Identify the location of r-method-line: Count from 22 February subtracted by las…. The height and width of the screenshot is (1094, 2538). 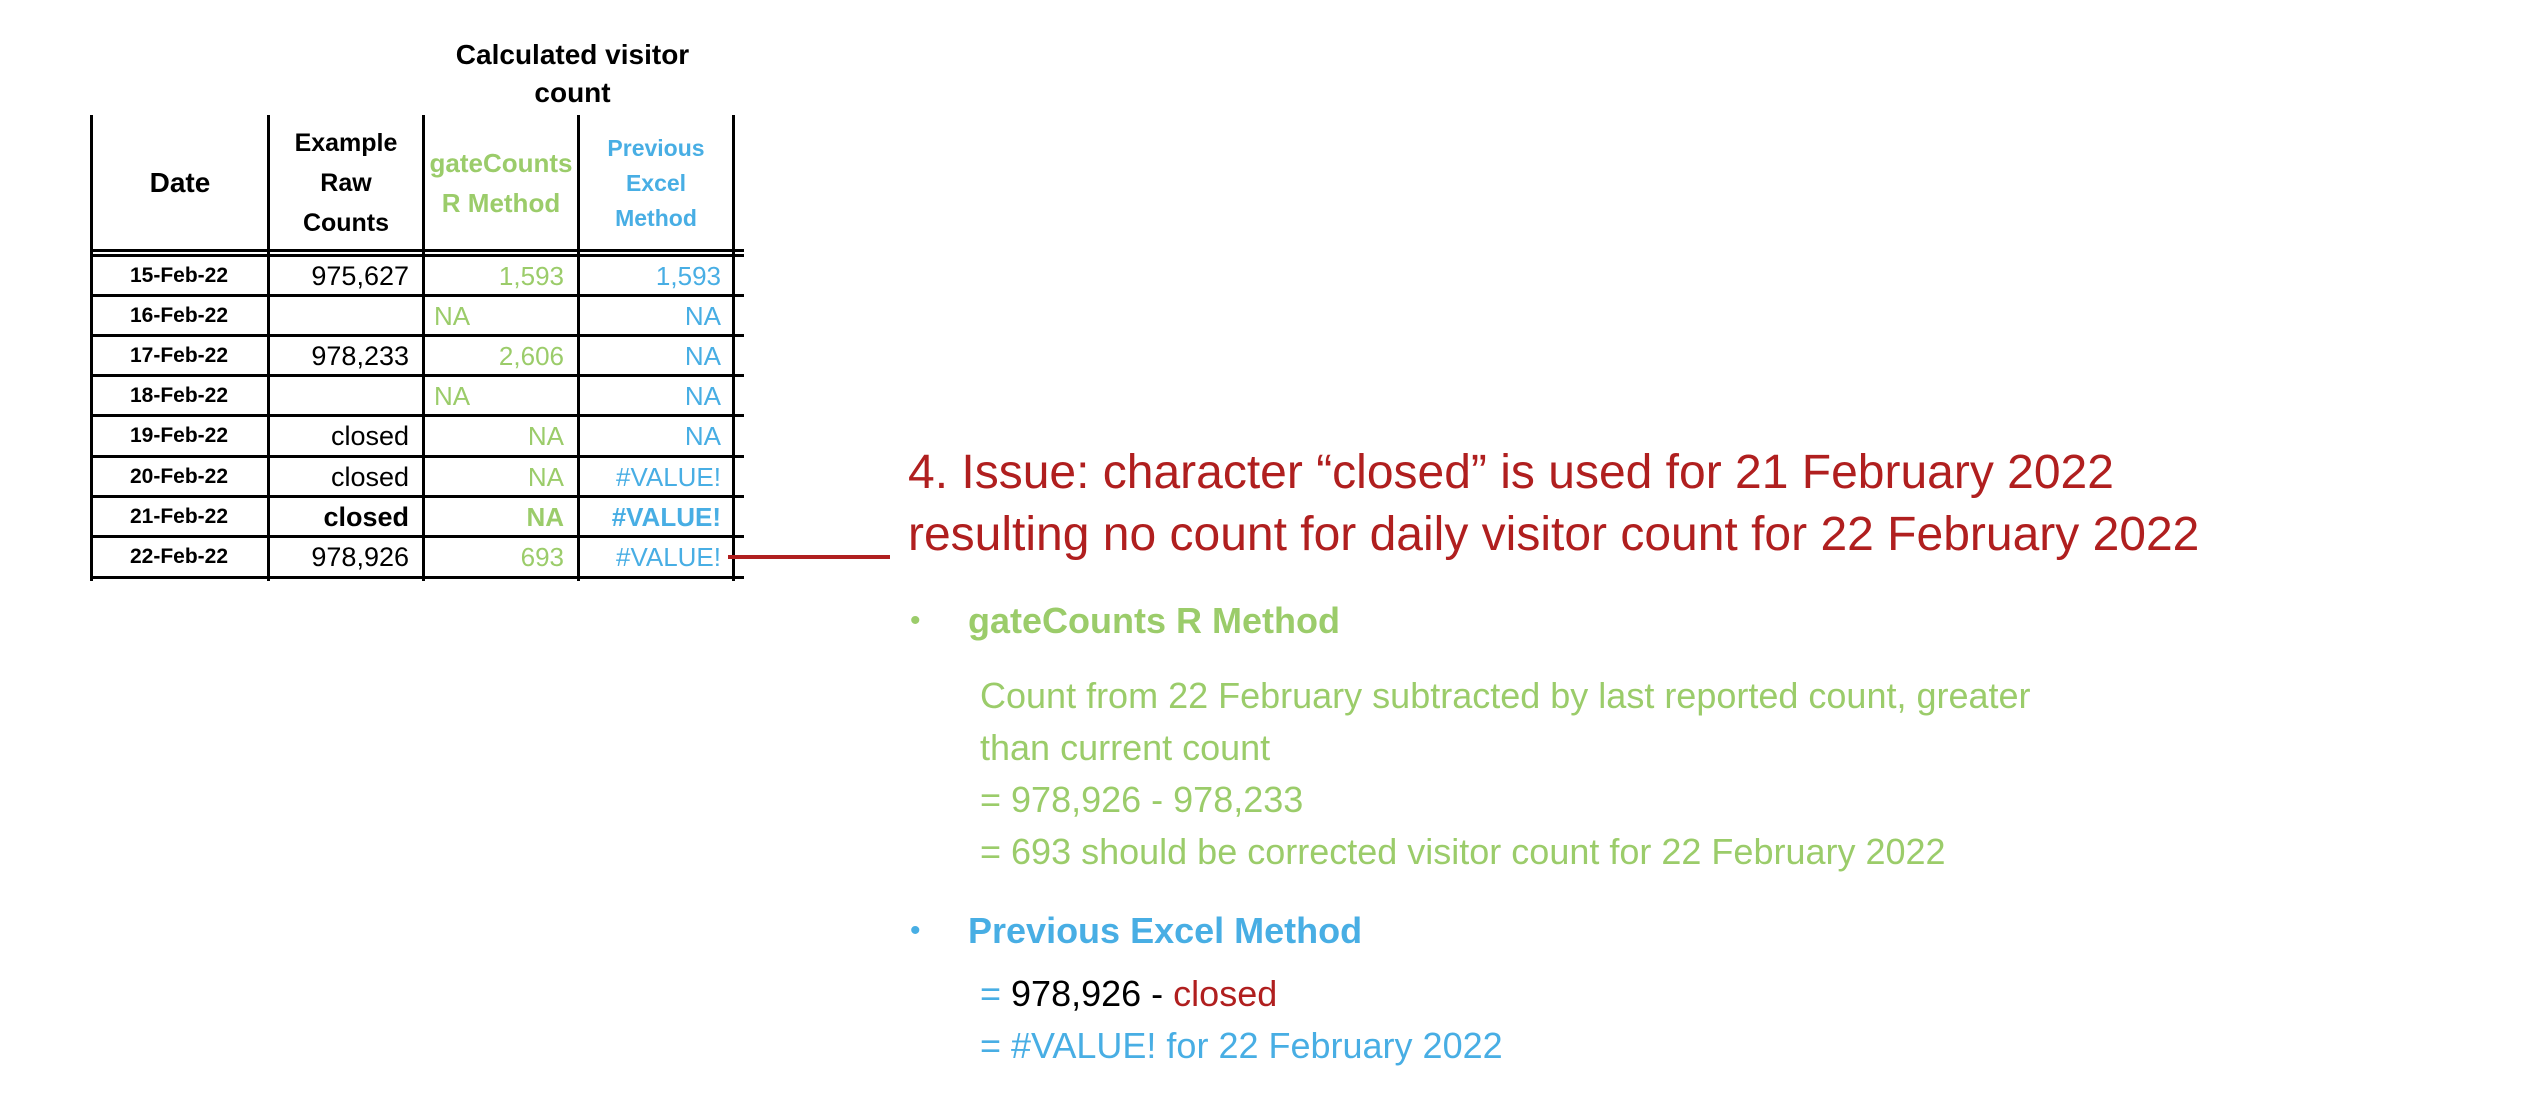
(1505, 695).